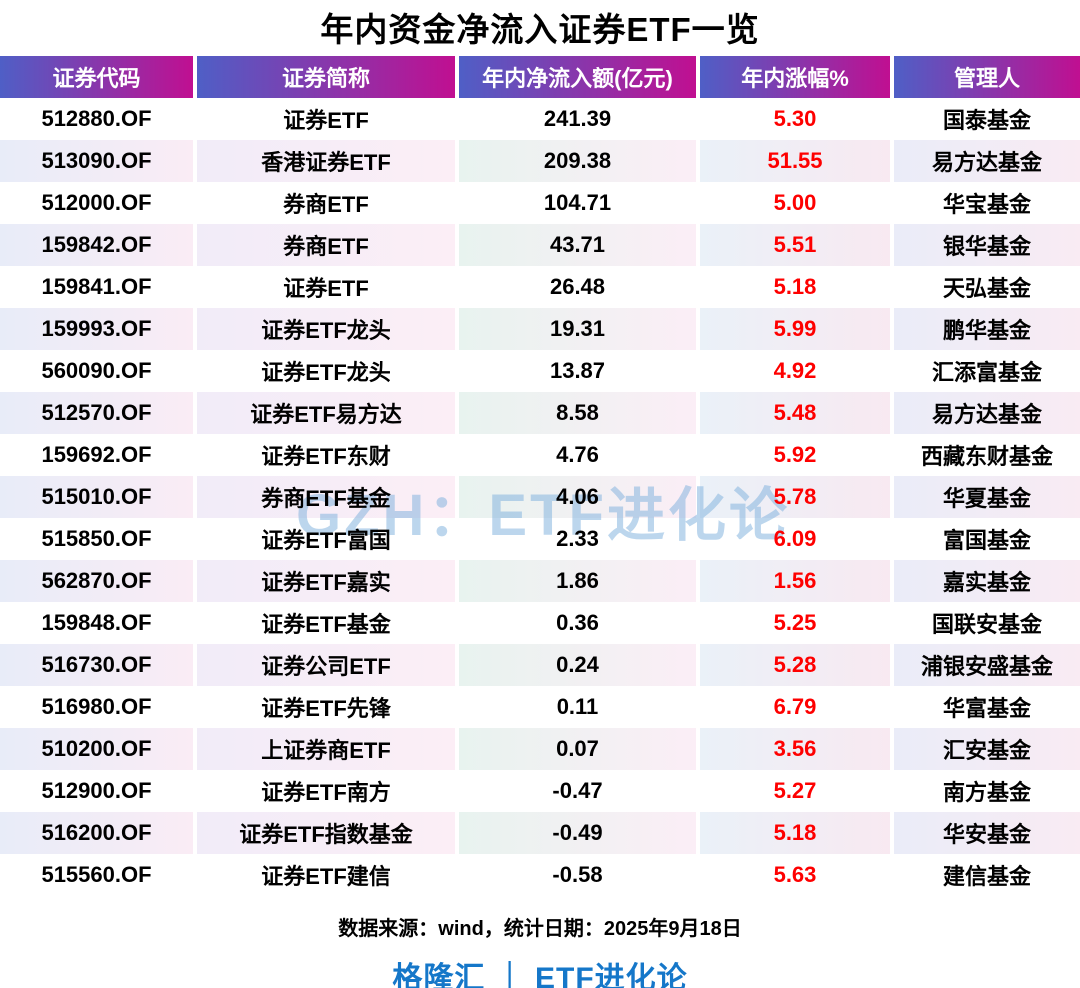  Describe the element at coordinates (326, 288) in the screenshot. I see `cell-name: 证券ETF` at that location.